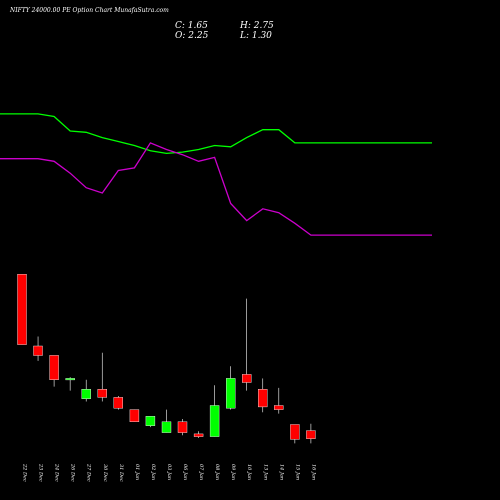 The image size is (500, 500). What do you see at coordinates (297, 472) in the screenshot?
I see `x-tick-label: 15 Jan` at bounding box center [297, 472].